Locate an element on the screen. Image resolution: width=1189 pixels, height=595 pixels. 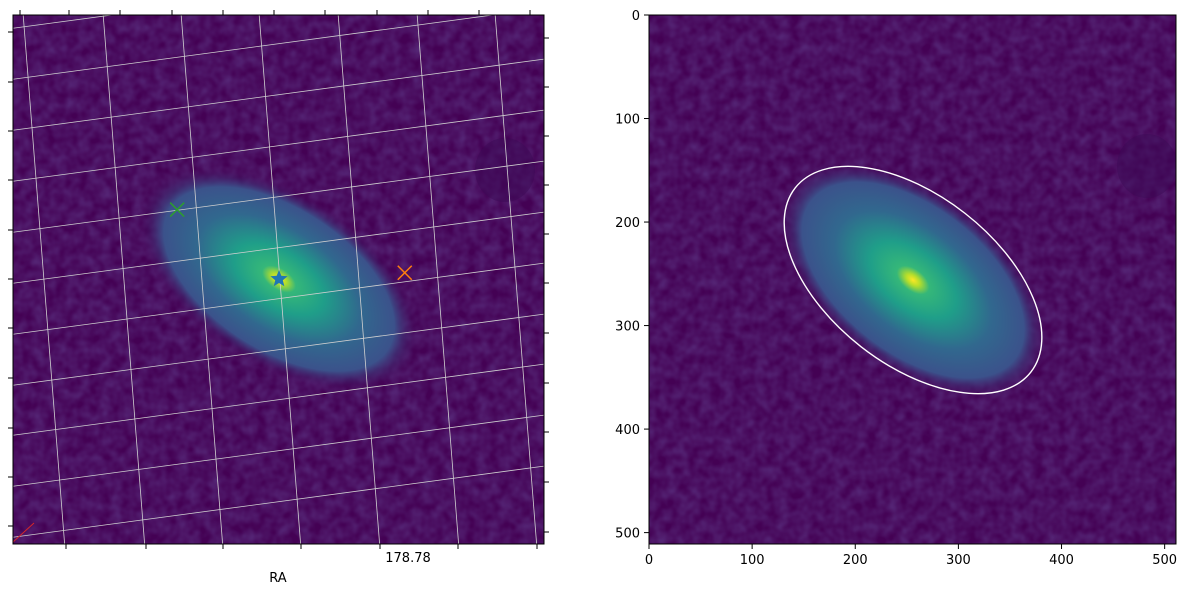
x-tick-label: 500 is located at coordinates (1164, 560).